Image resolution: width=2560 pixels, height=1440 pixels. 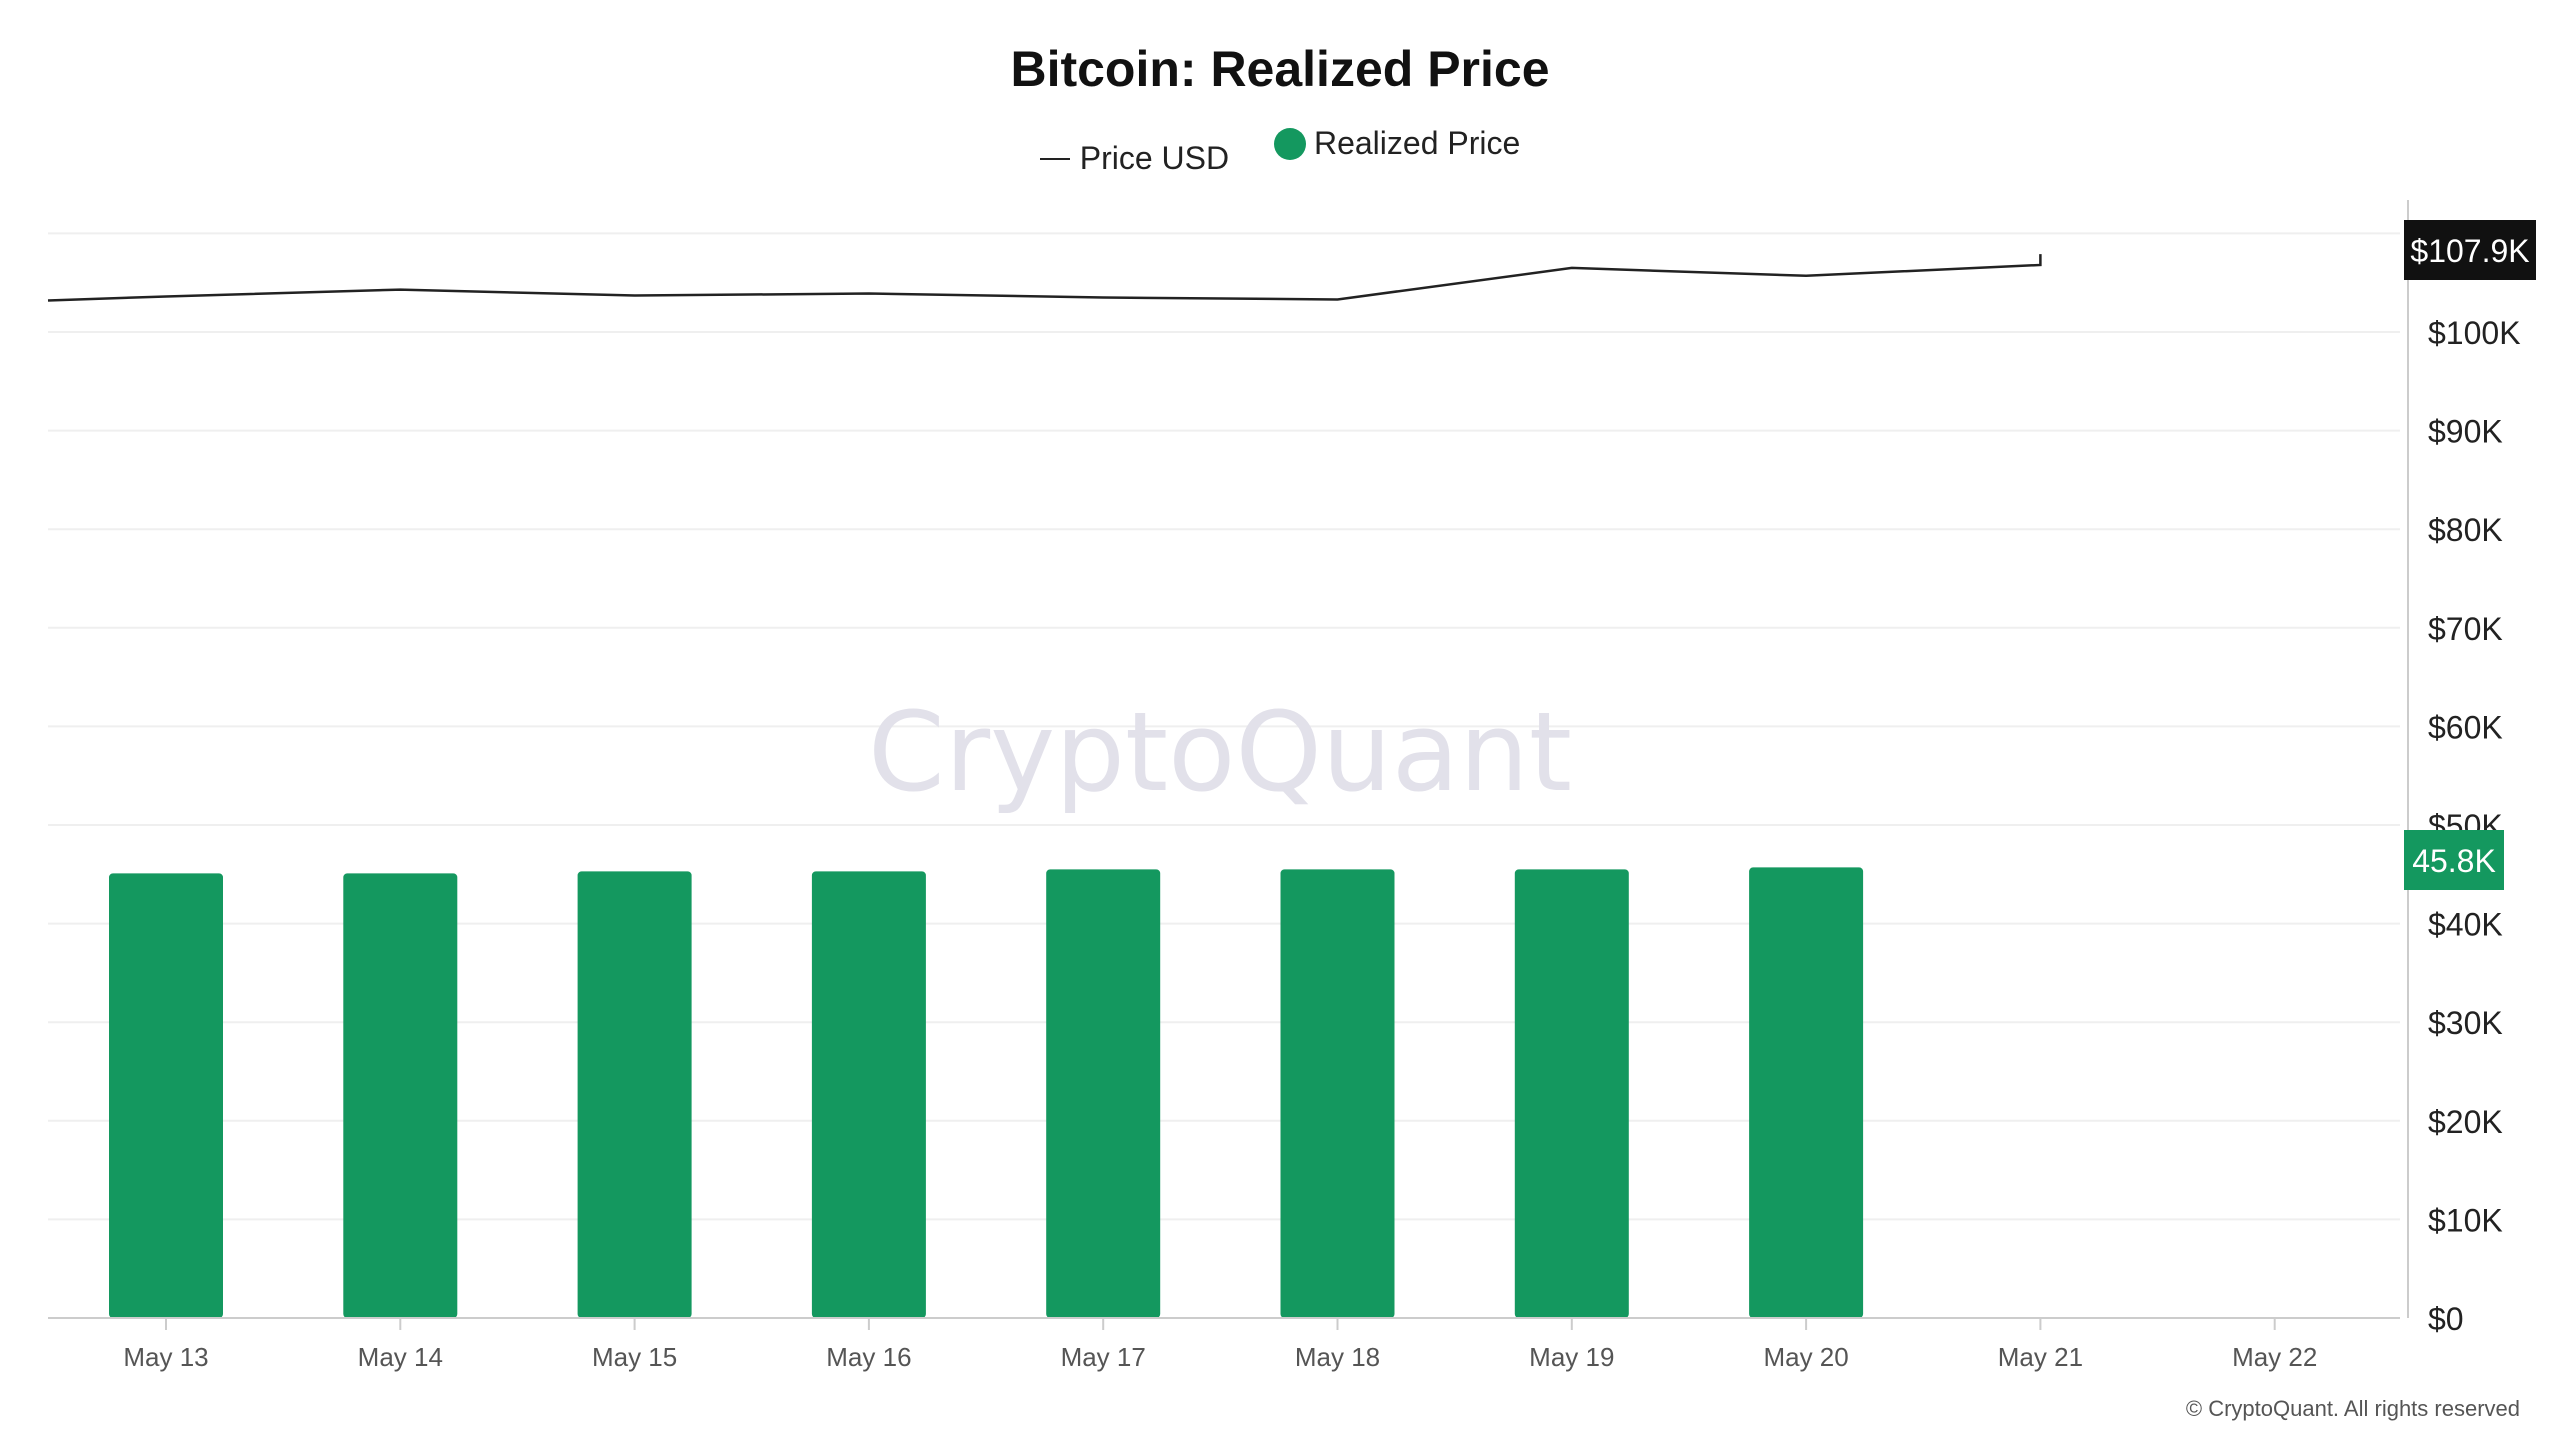 I want to click on realized-price-badge-text: 45.8K, so click(x=2454, y=861).